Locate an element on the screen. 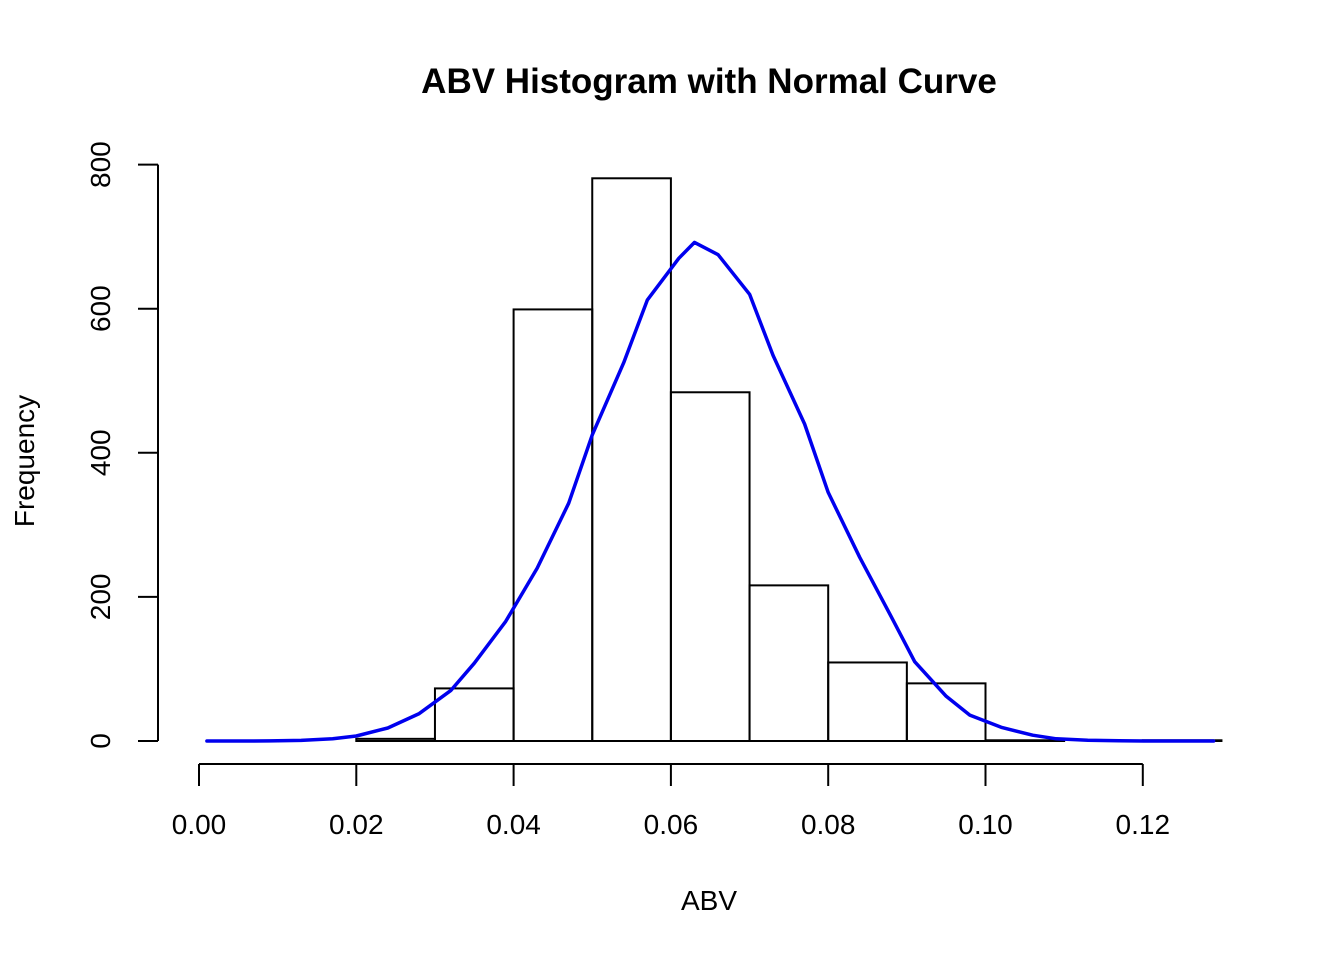 The image size is (1344, 960). x-tick-label: 0.10 is located at coordinates (985, 824).